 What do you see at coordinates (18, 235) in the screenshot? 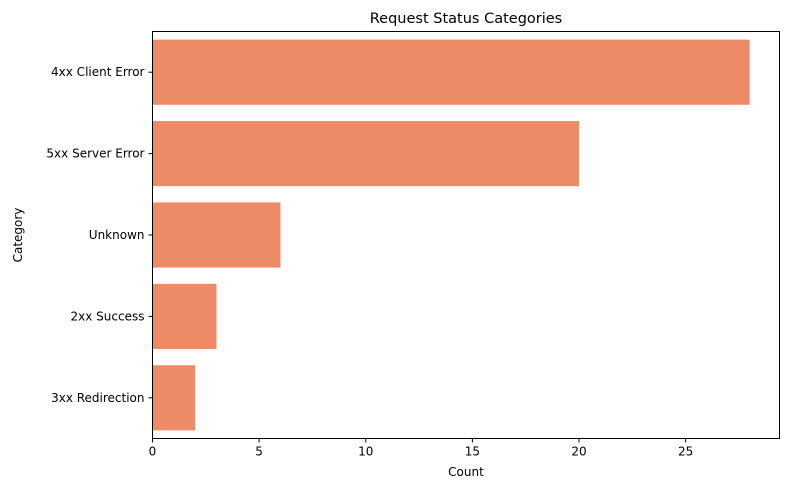
I see `y-axis-label: Category` at bounding box center [18, 235].